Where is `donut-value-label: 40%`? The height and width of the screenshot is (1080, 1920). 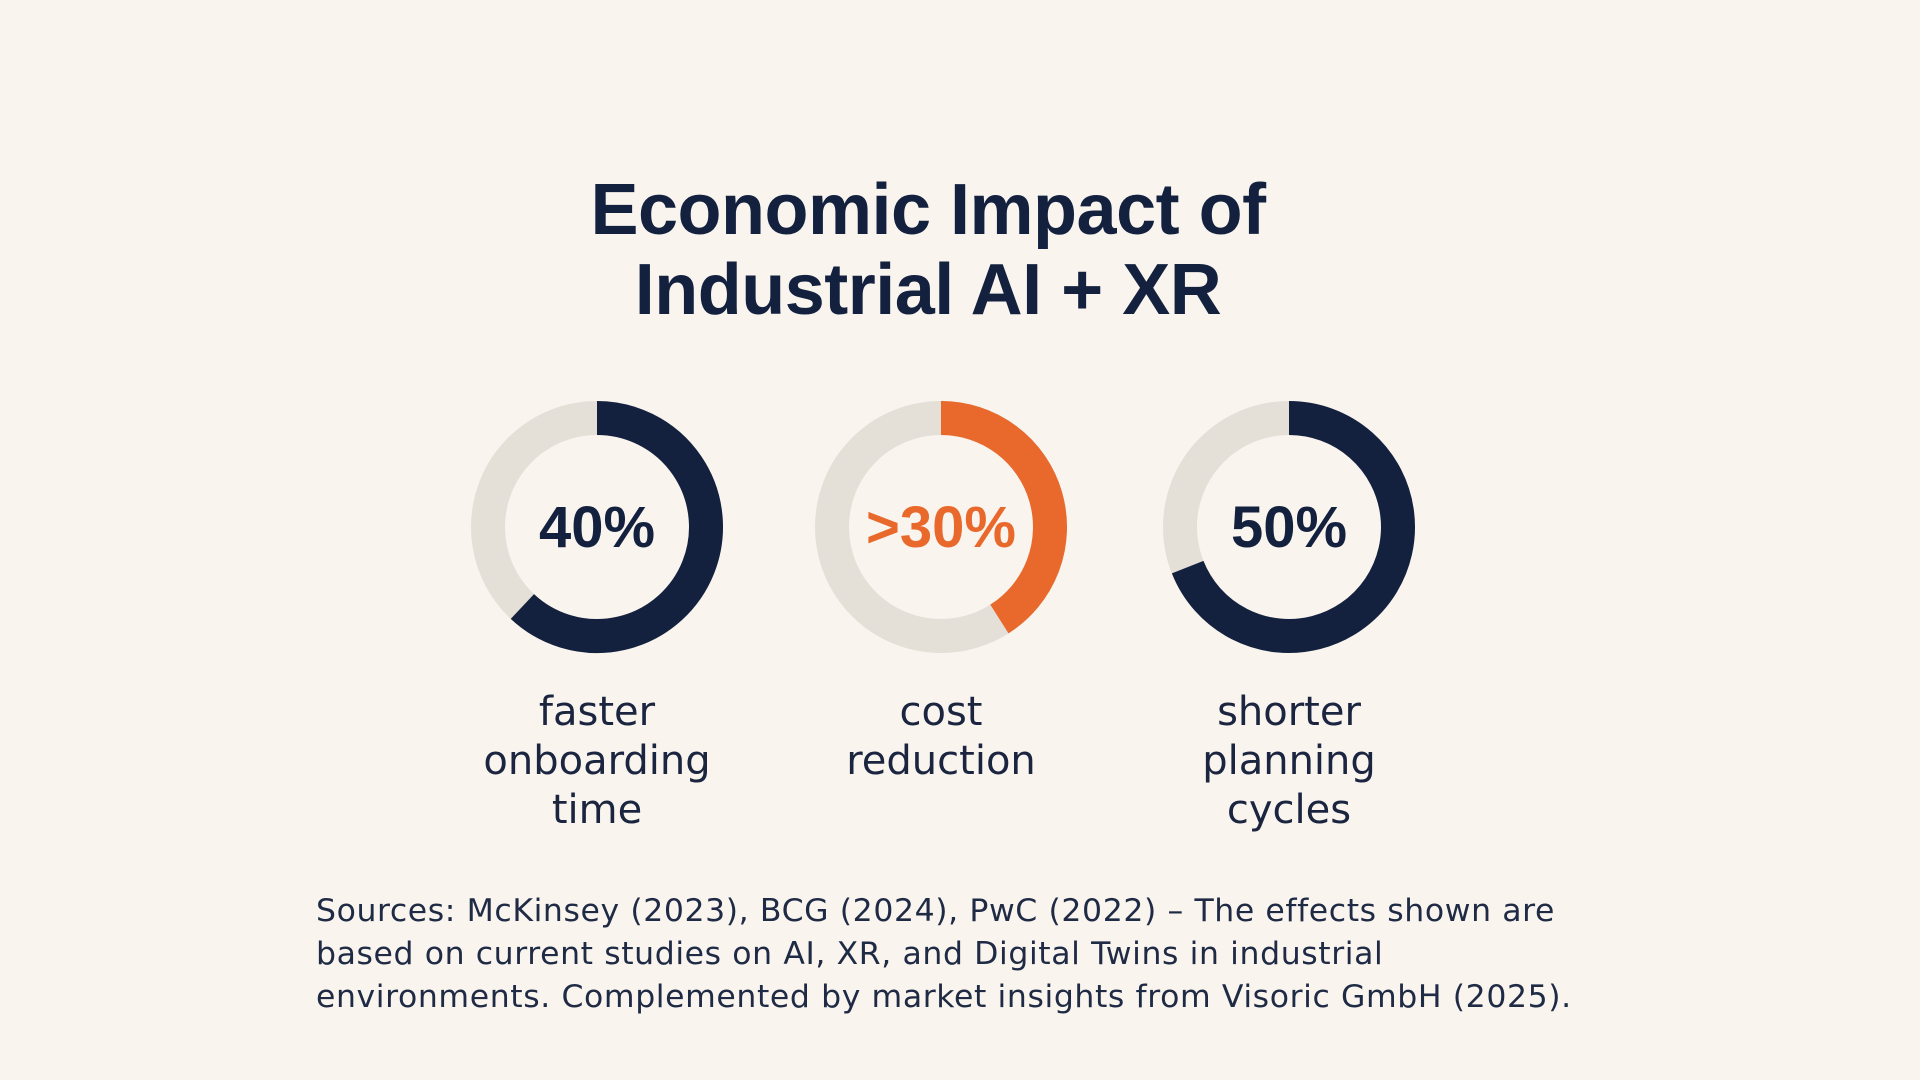
donut-value-label: 40% is located at coordinates (597, 527).